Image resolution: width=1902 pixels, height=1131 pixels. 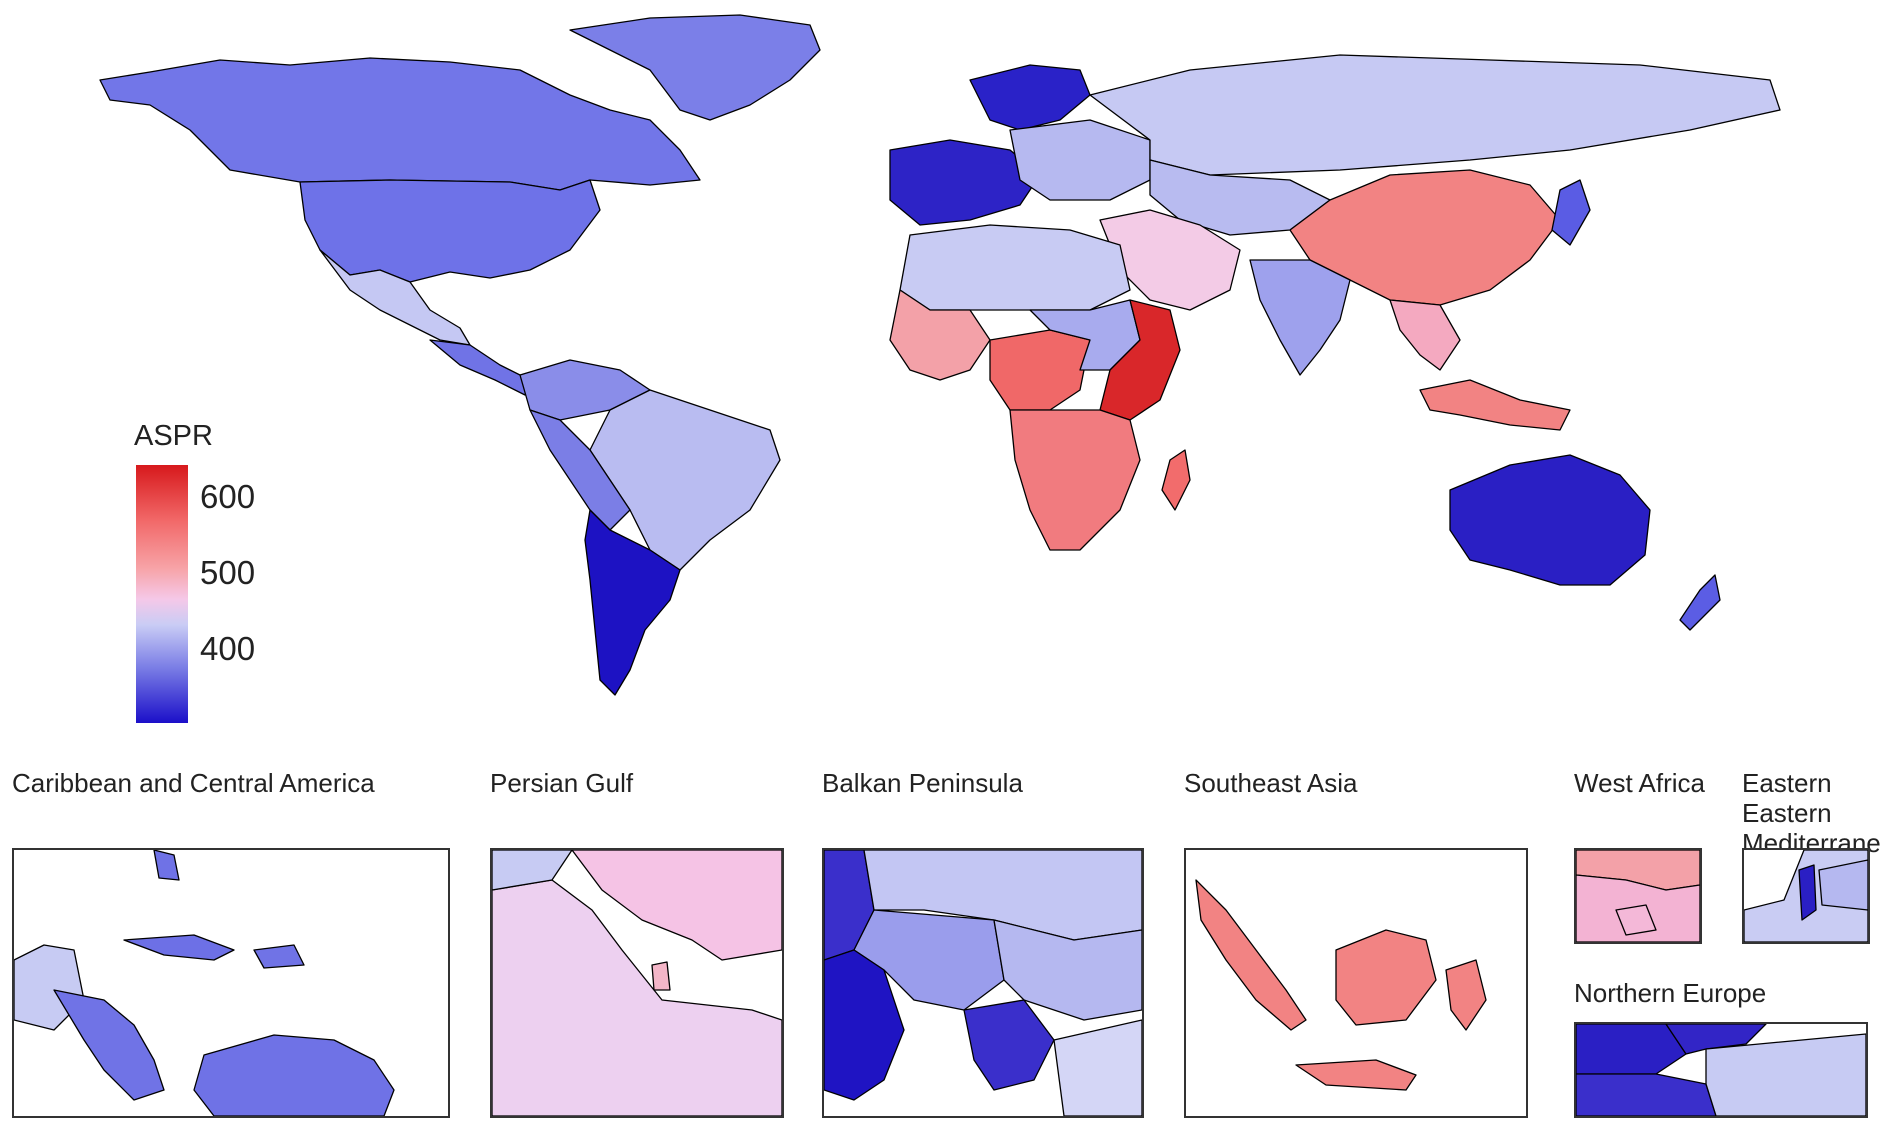 What do you see at coordinates (193, 783) in the screenshot?
I see `inset-title-caribbean: Caribbean and Central America` at bounding box center [193, 783].